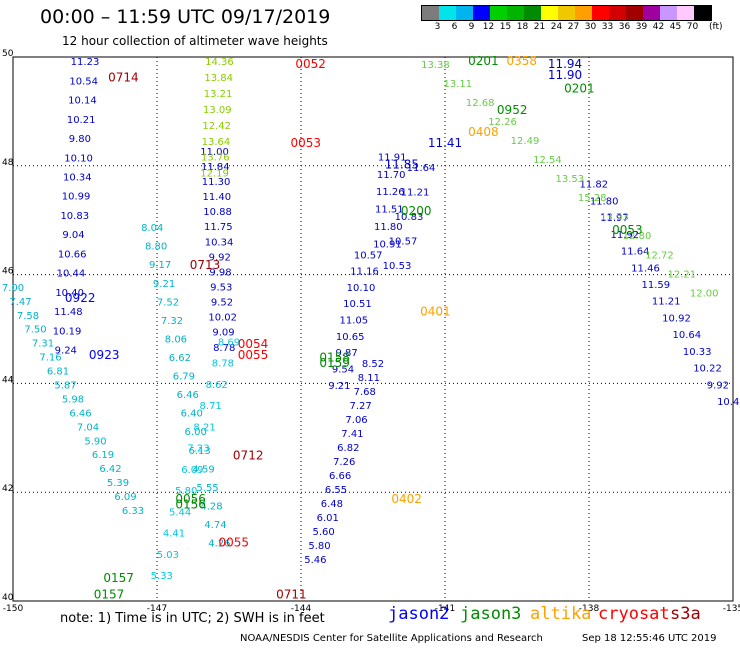  What do you see at coordinates (641, 27) in the screenshot?
I see `colorbar-label: 39` at bounding box center [641, 27].